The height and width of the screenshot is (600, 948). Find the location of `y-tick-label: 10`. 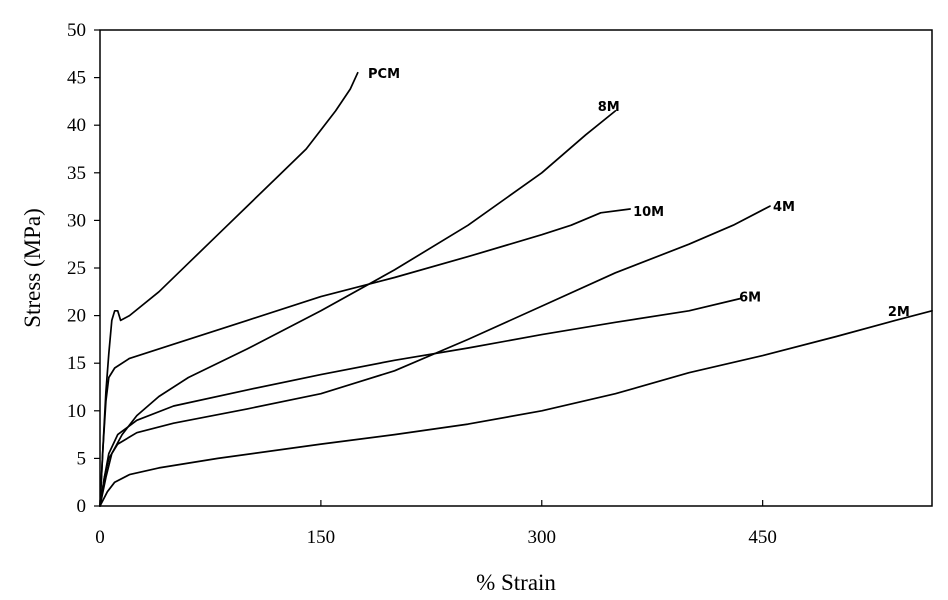

y-tick-label: 10 is located at coordinates (76, 411).